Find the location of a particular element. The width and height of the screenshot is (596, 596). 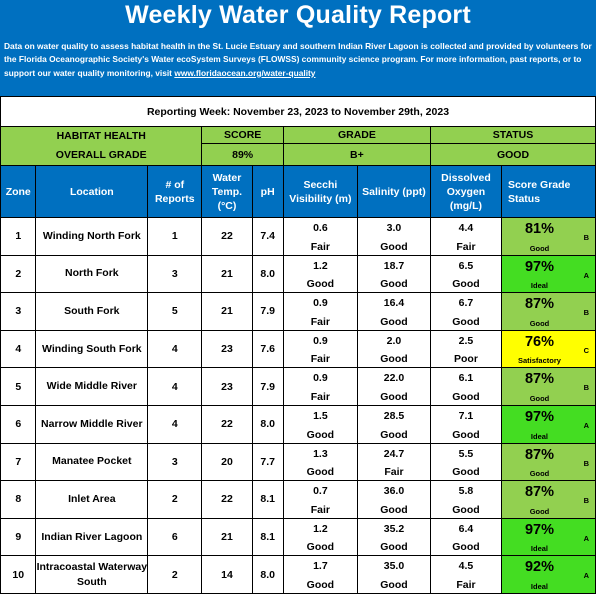

zone-cell: 10 is located at coordinates (18, 574).